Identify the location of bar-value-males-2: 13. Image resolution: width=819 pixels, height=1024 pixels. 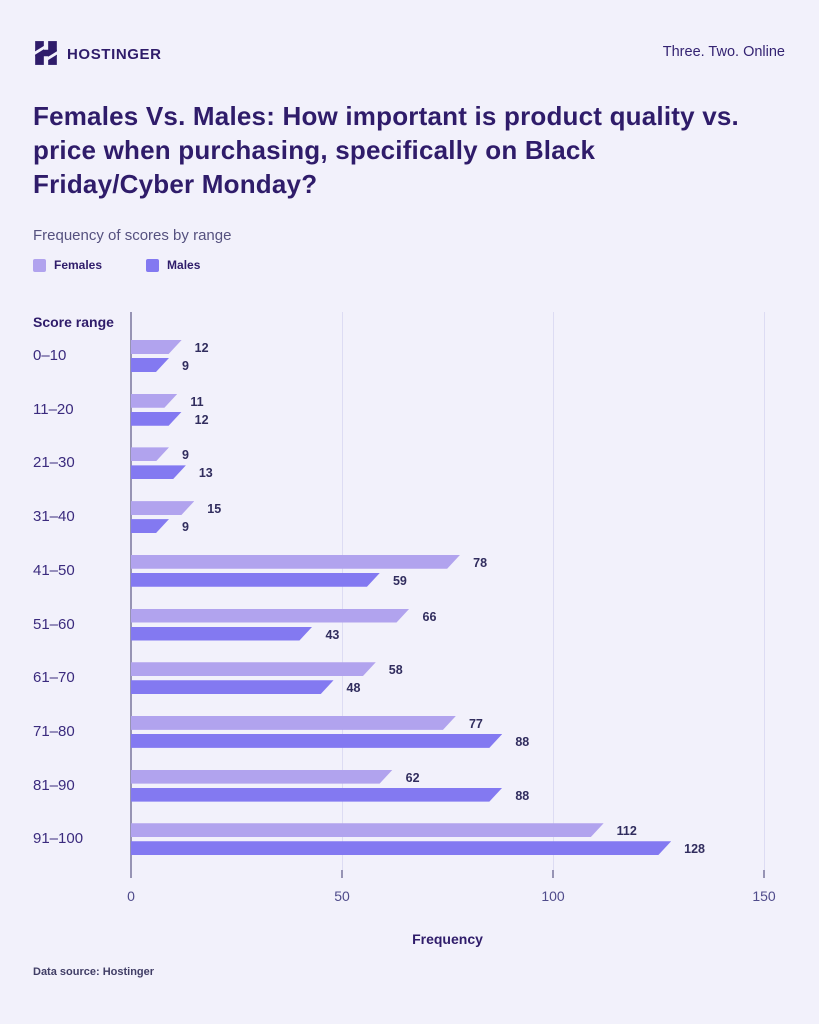
(205, 473).